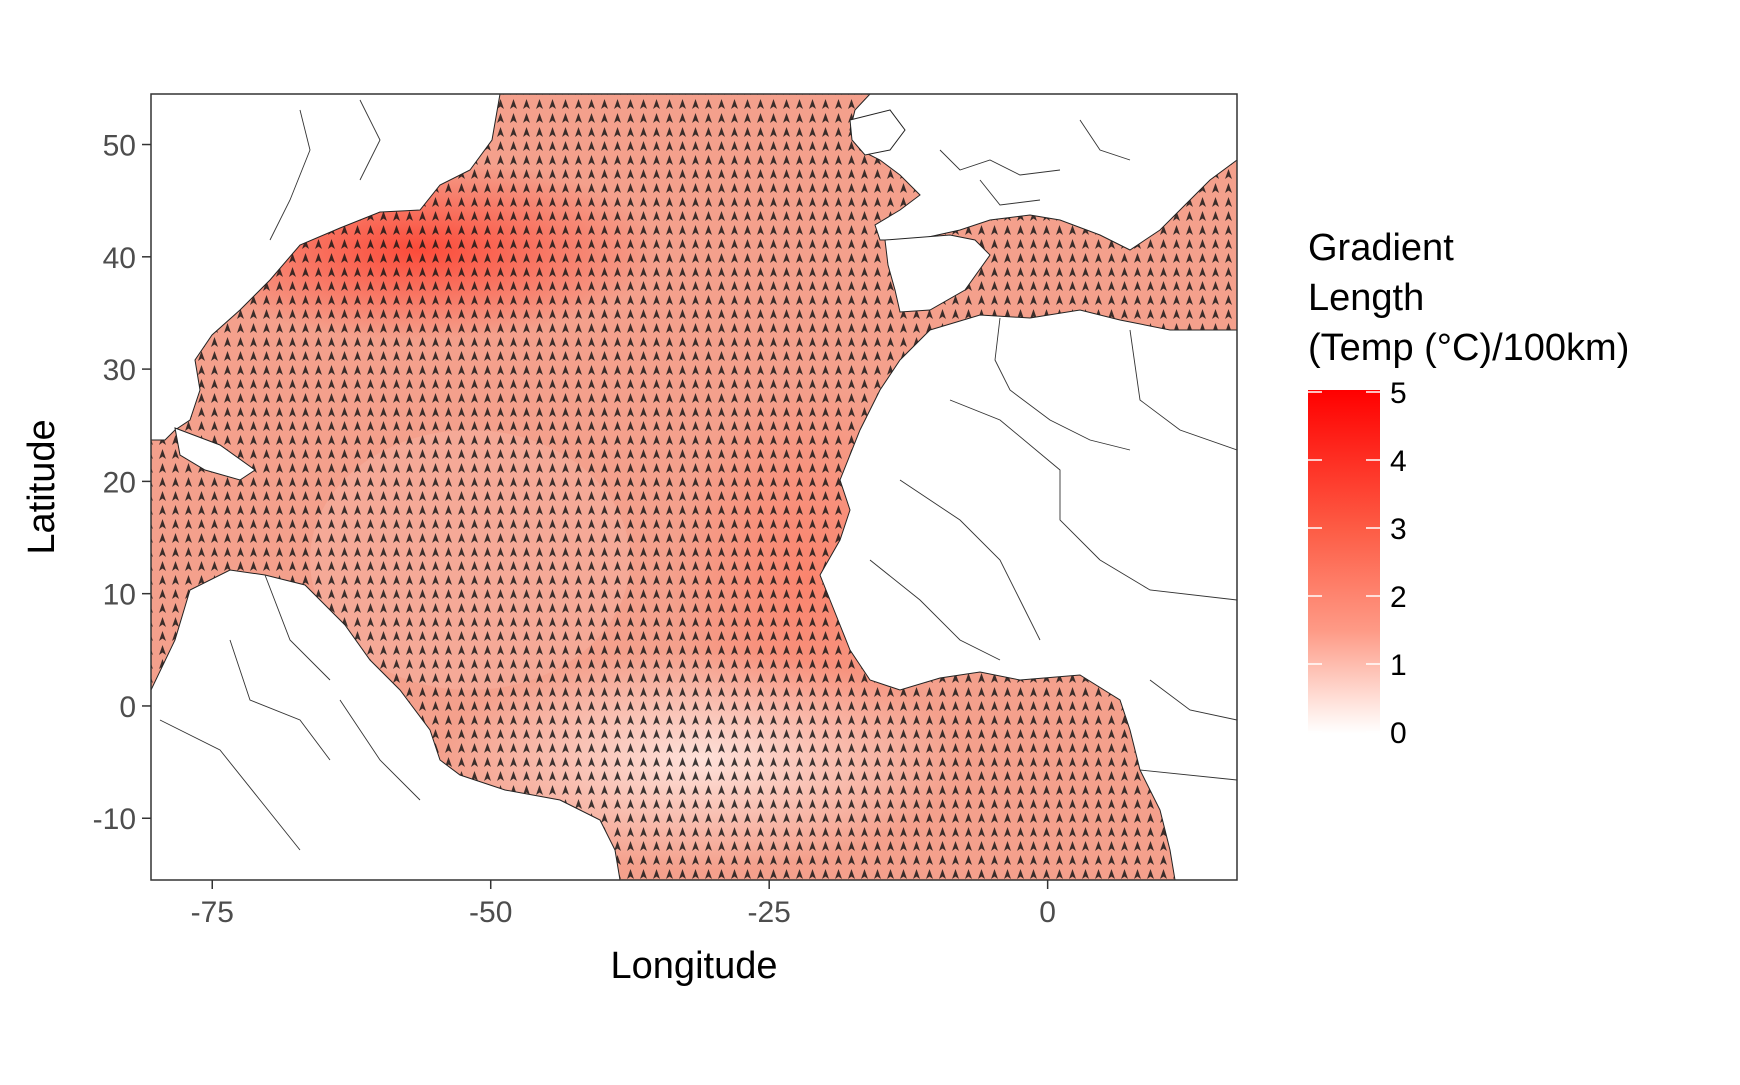 The height and width of the screenshot is (1085, 1740). I want to click on landmass-iberia, so click(937, 273).